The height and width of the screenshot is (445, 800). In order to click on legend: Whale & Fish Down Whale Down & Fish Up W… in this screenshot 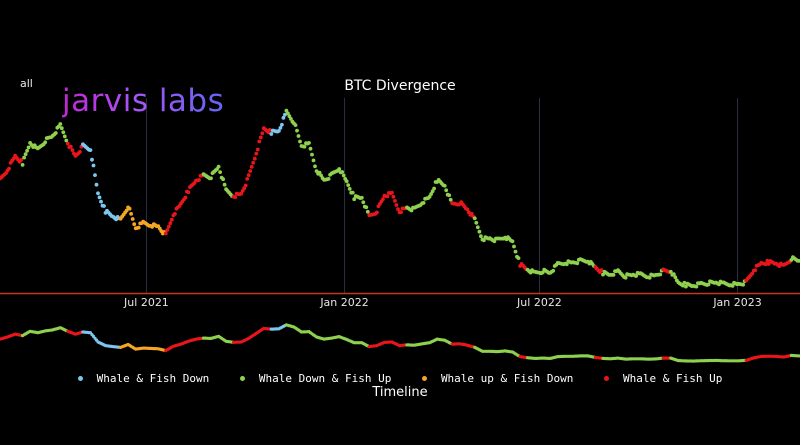, I will do `click(400, 378)`.